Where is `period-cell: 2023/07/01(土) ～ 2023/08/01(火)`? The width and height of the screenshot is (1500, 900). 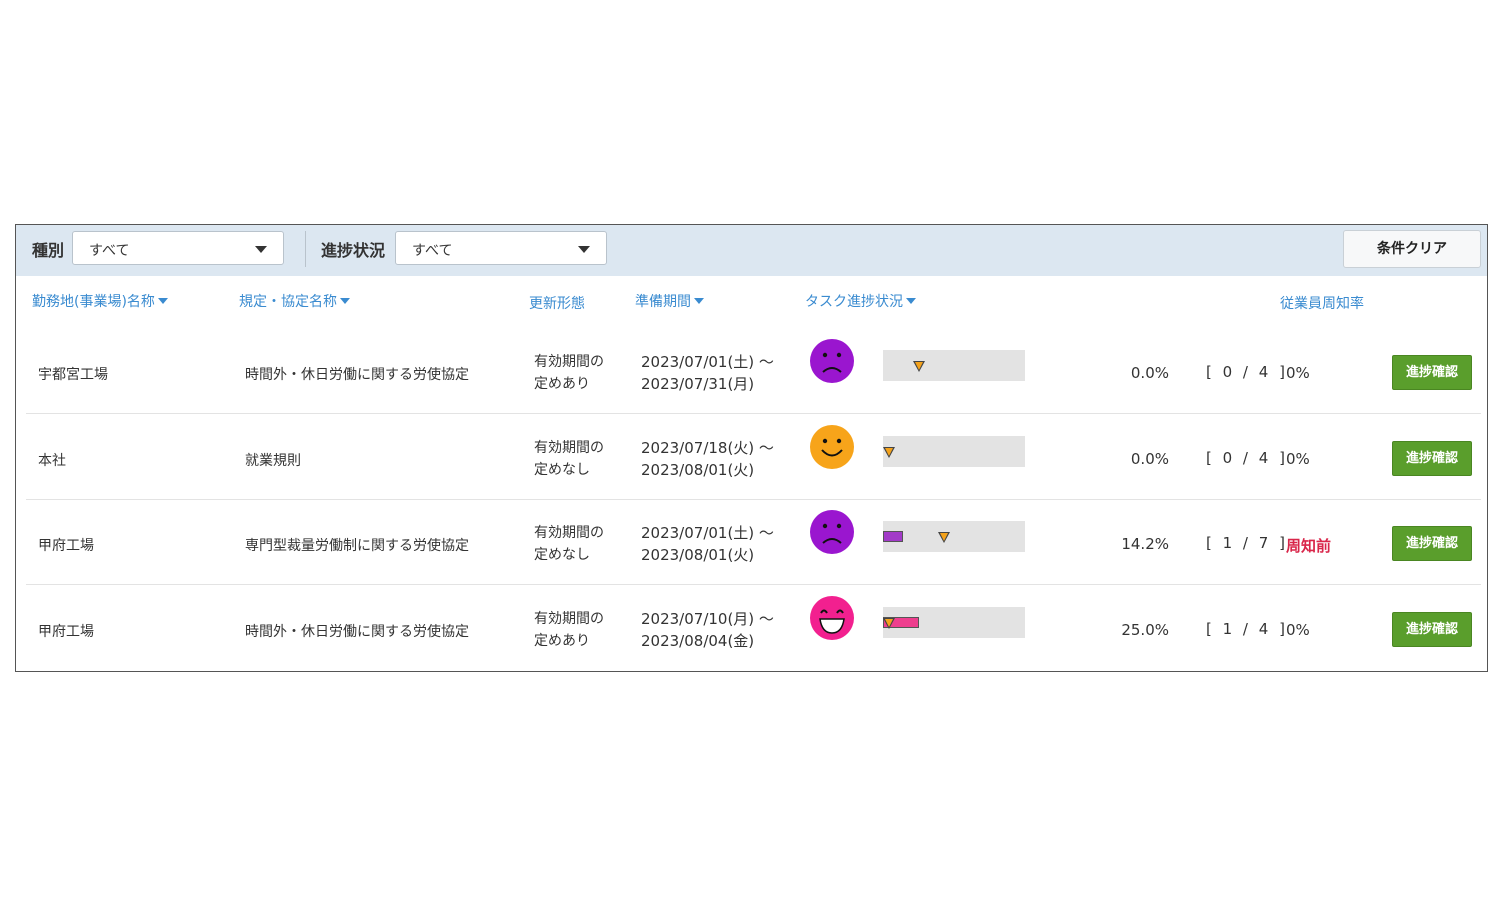 period-cell: 2023/07/01(土) ～ 2023/08/01(火) is located at coordinates (707, 544).